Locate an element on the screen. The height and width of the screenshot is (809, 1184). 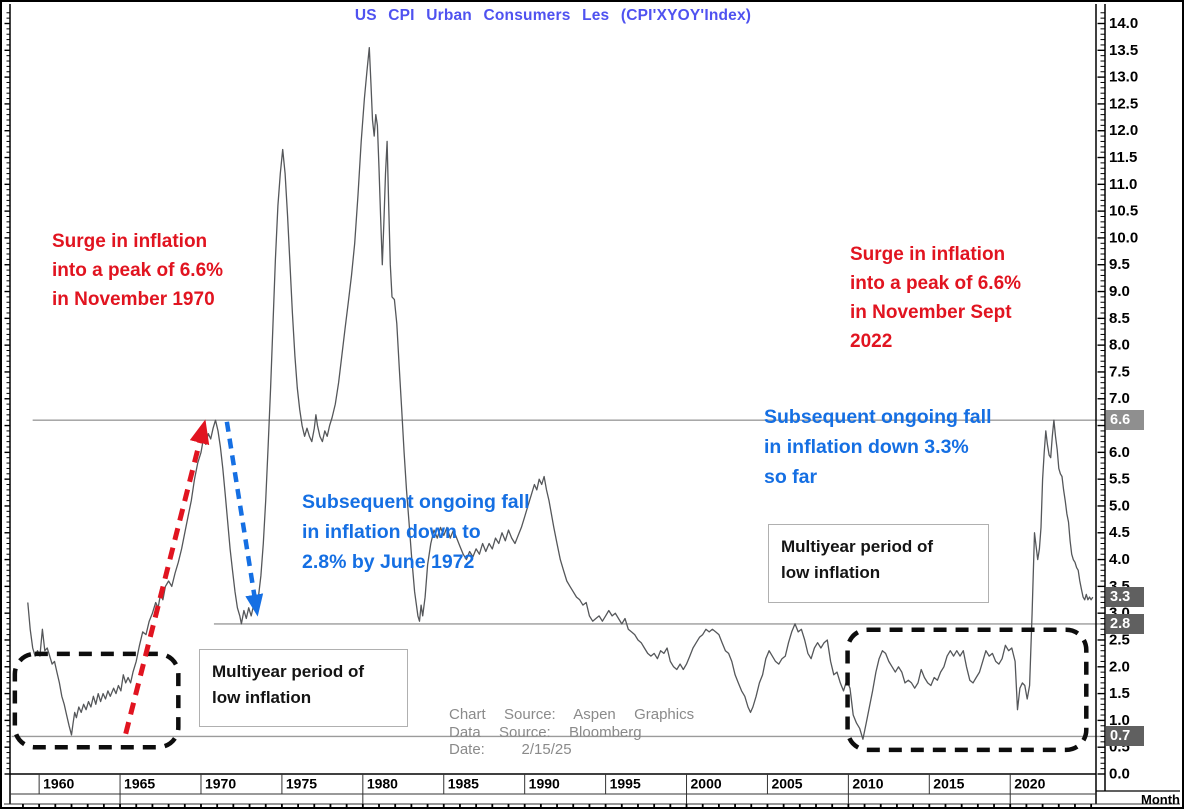
y-tick-label-10.0: 10.0 is located at coordinates (1123, 237).